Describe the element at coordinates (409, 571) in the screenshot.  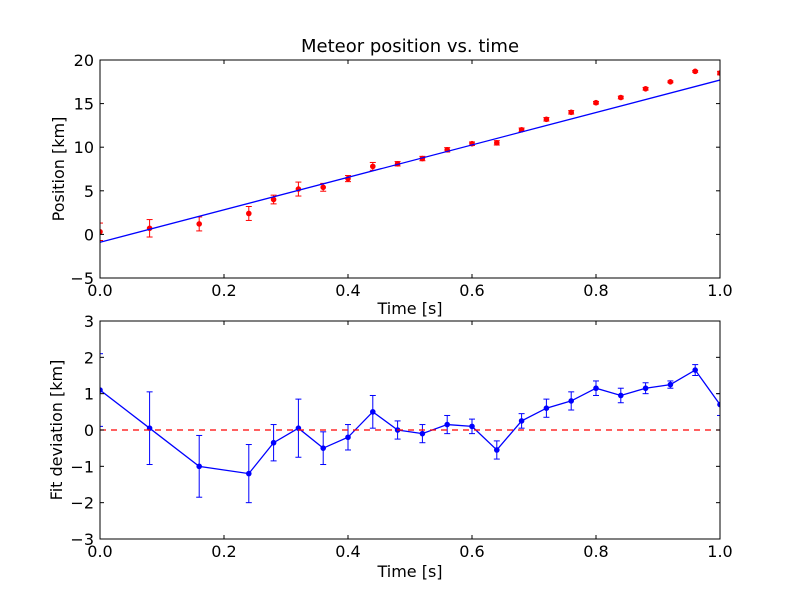
I see `deviation-x-axis-label: Time [s]` at that location.